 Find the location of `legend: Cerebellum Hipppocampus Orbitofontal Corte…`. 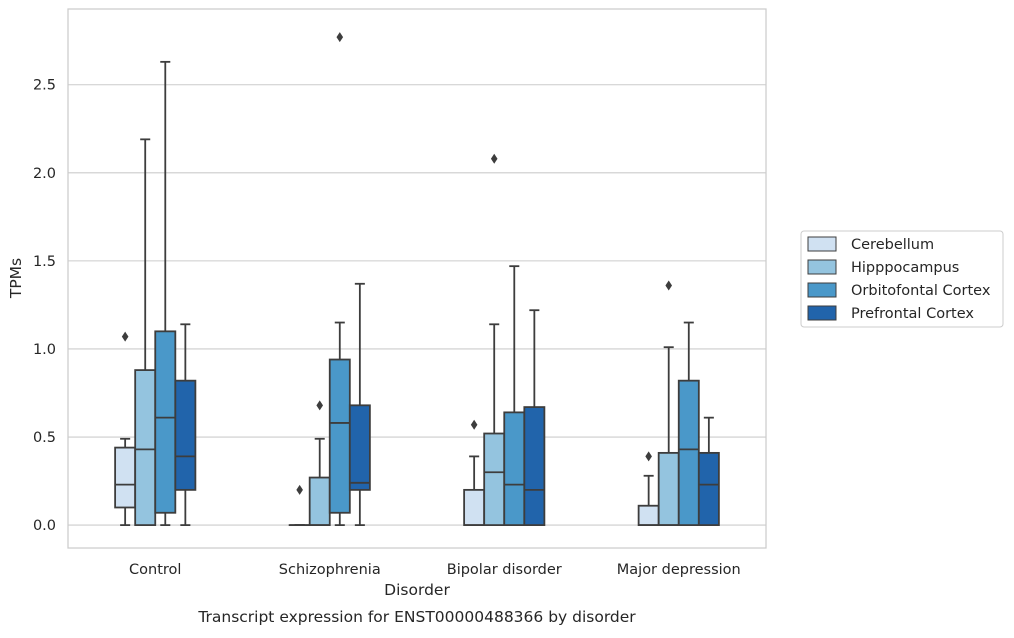

legend: Cerebellum Hipppocampus Orbitofontal Corte… is located at coordinates (902, 279).